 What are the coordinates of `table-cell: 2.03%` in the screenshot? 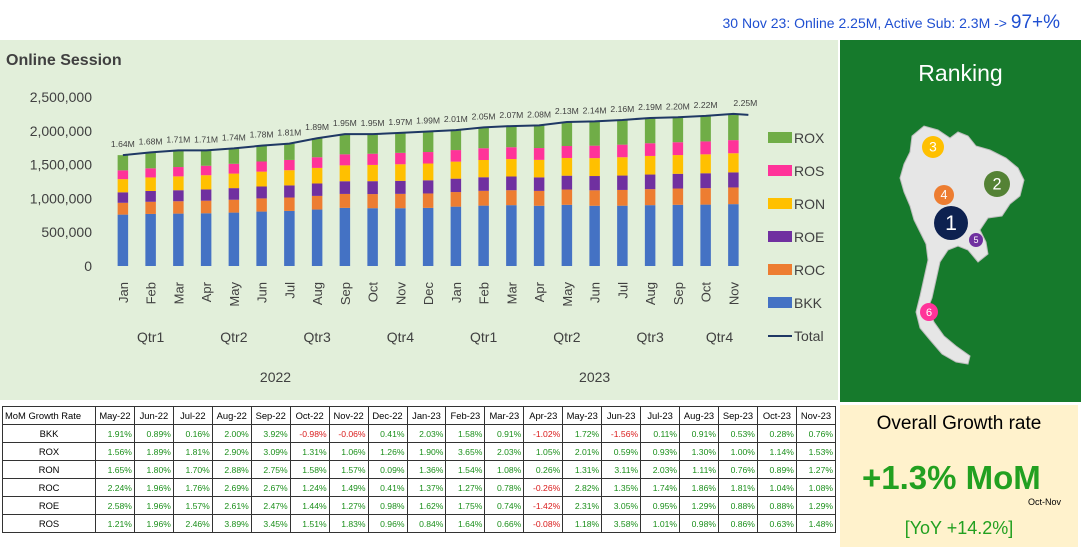 It's located at (504, 451).